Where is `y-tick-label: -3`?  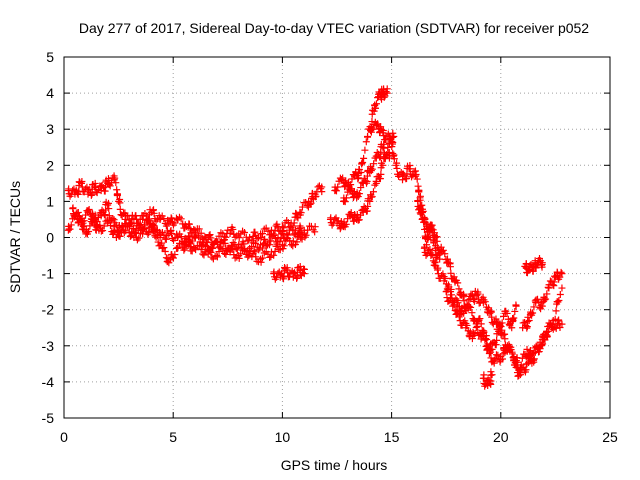
y-tick-label: -3 is located at coordinates (48, 346).